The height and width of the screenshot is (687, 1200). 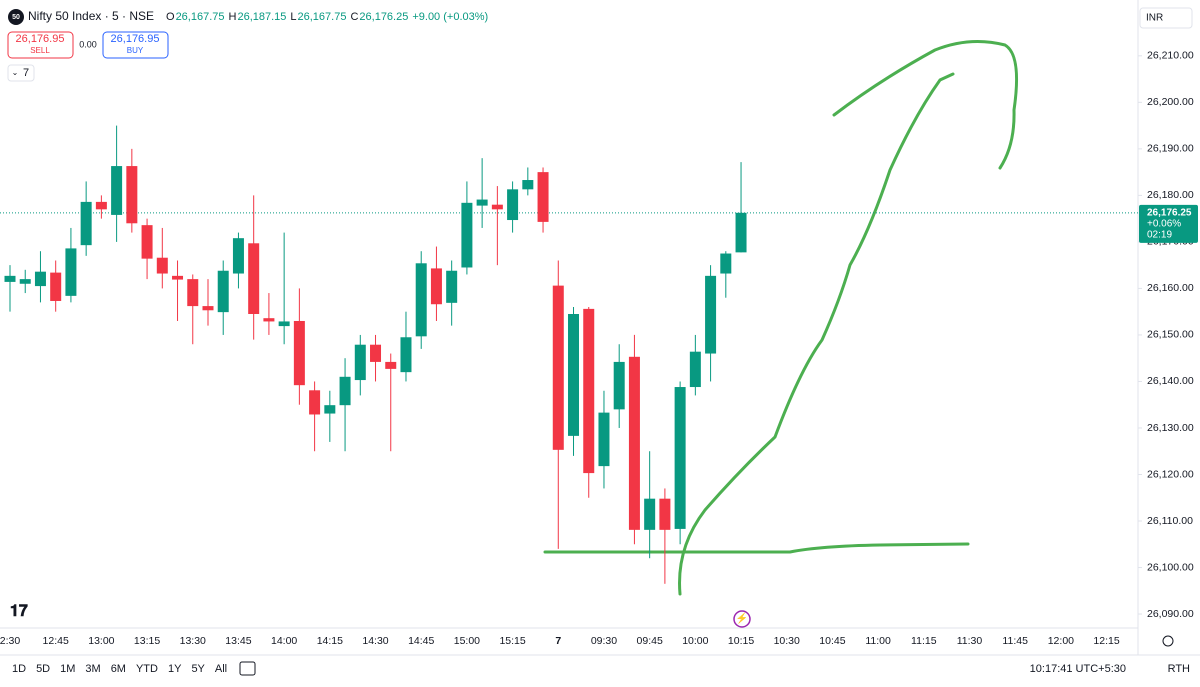 I want to click on x-tick-label: 7, so click(x=558, y=641).